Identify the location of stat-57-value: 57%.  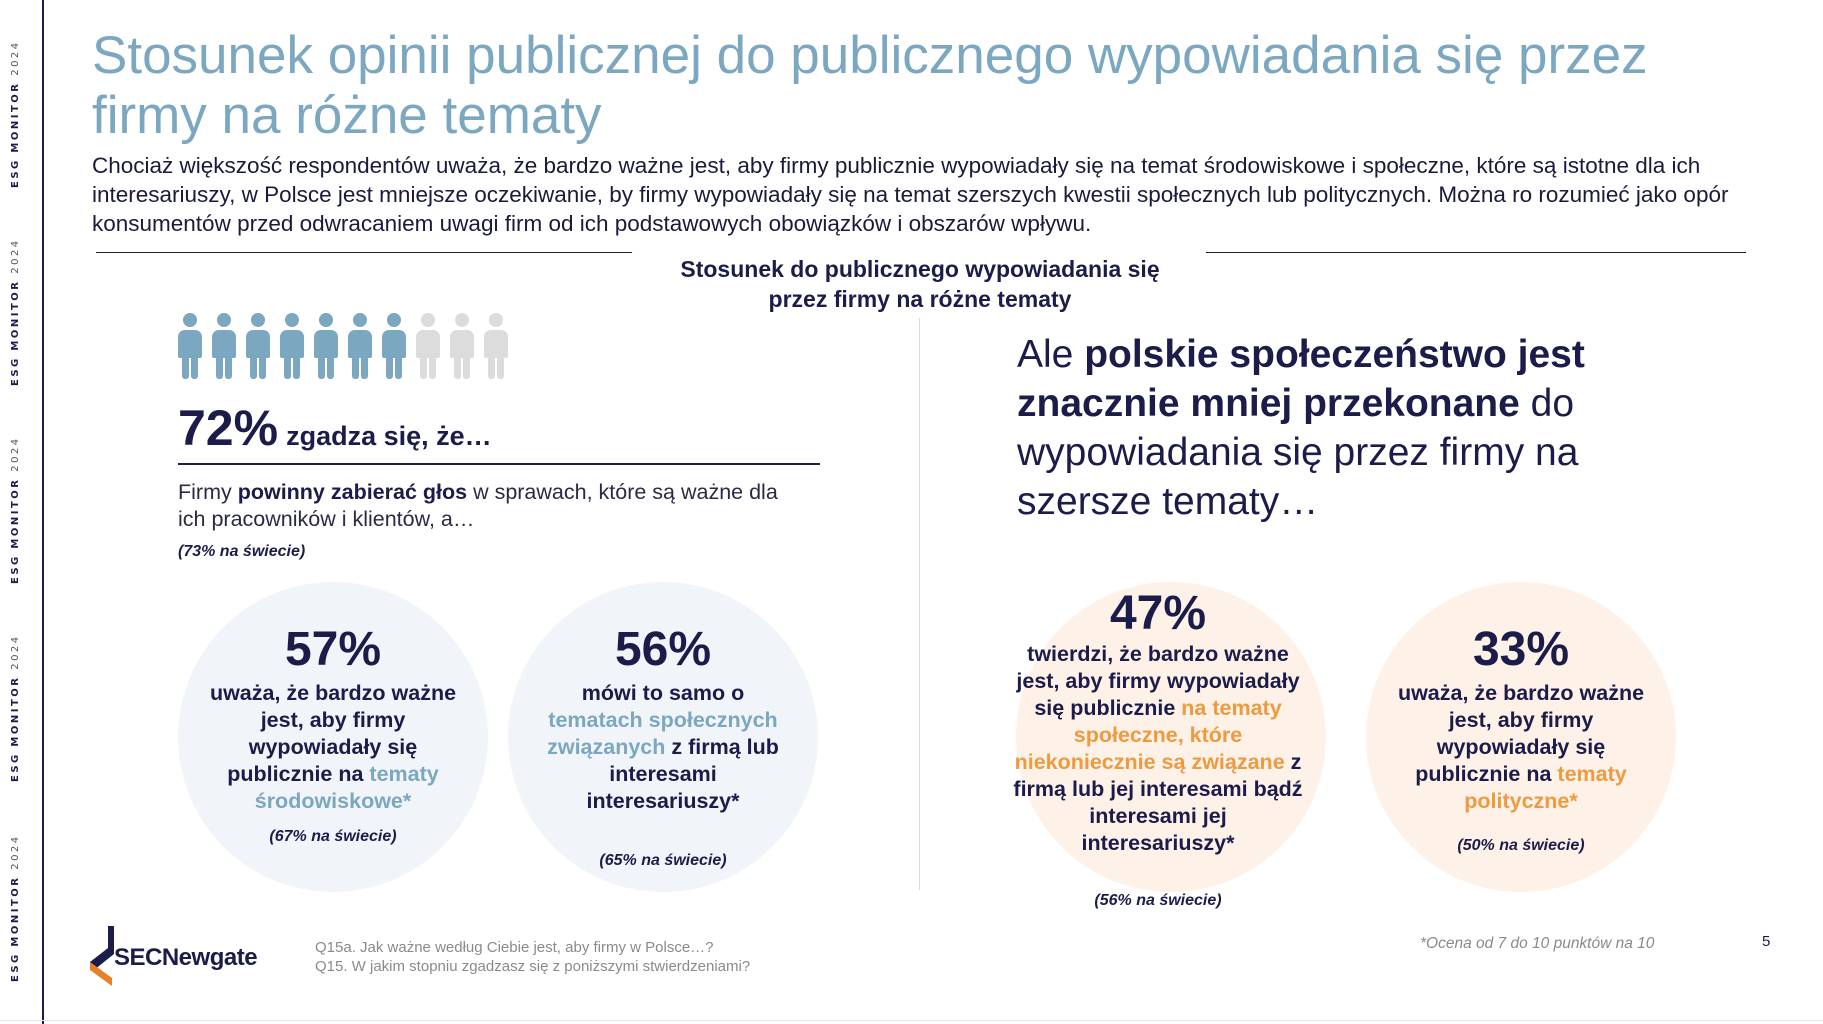
(333, 649).